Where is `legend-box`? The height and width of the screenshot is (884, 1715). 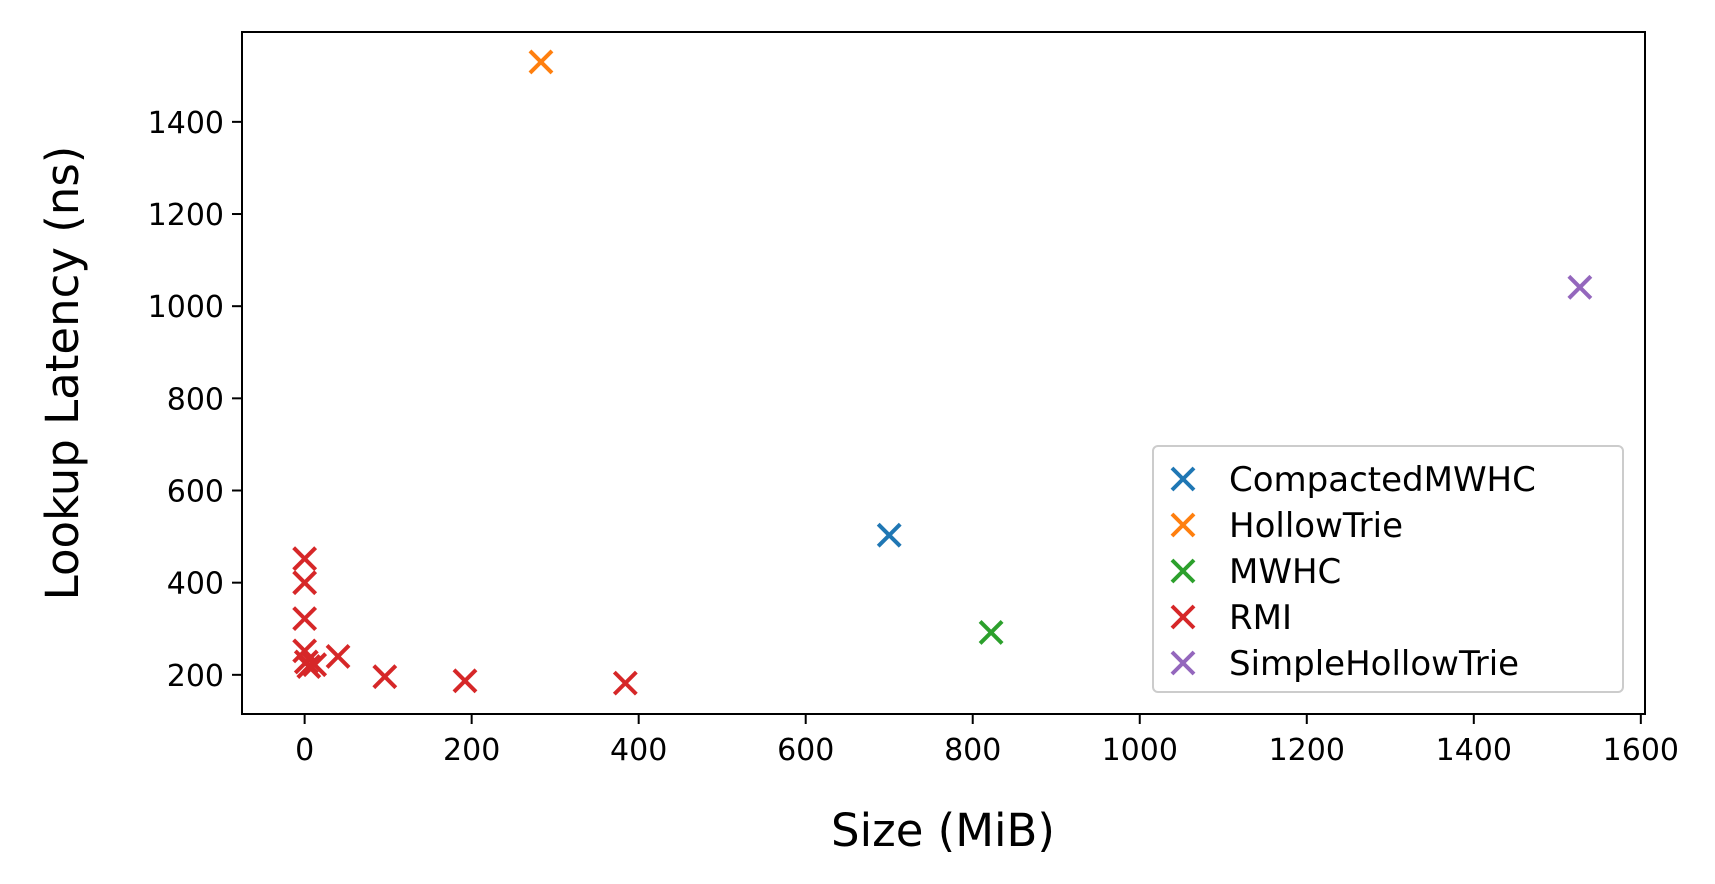 legend-box is located at coordinates (1388, 569).